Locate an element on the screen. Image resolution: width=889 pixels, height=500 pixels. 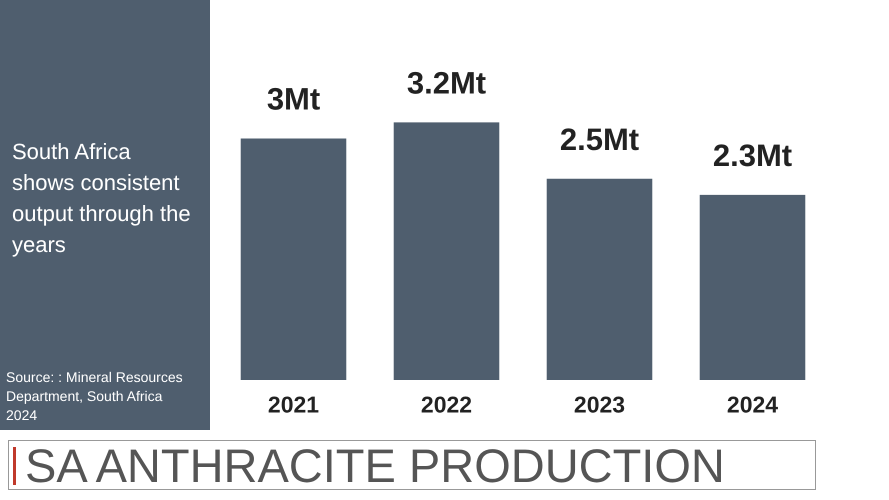
data-label: 2.5Mt is located at coordinates (600, 139).